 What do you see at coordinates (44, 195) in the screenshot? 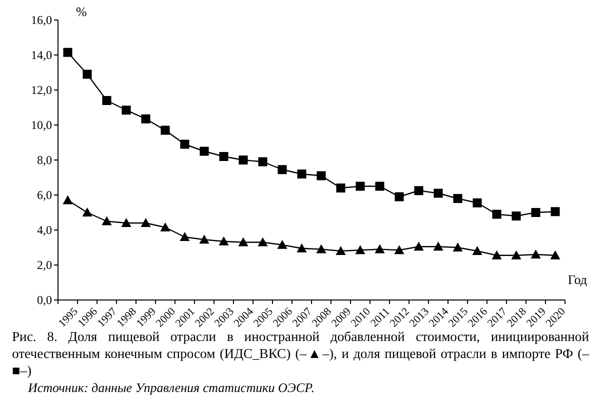
I see `y-tick-label: 6,0` at bounding box center [44, 195].